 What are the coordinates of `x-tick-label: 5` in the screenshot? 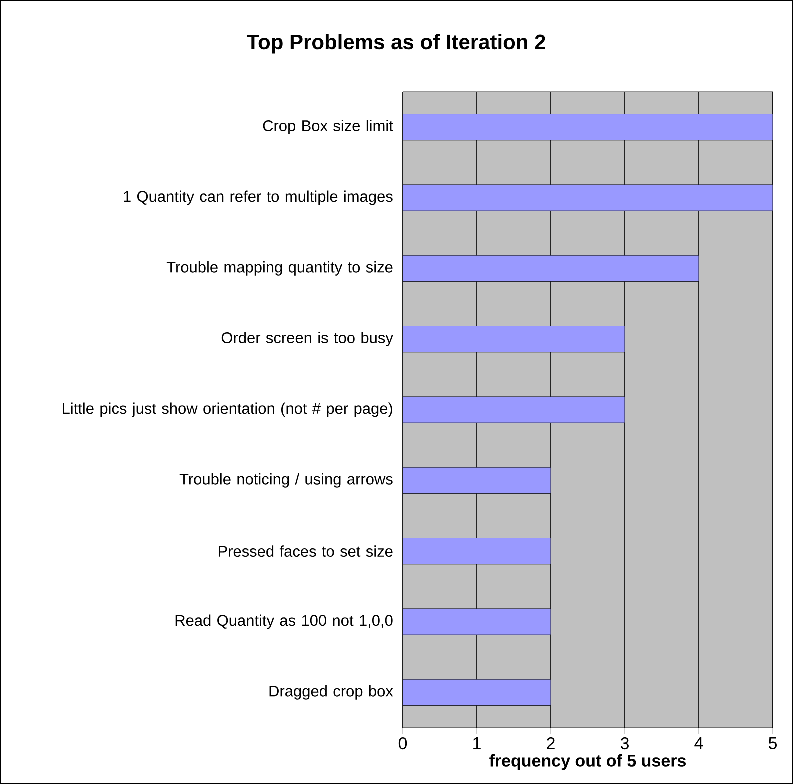 It's located at (772, 744).